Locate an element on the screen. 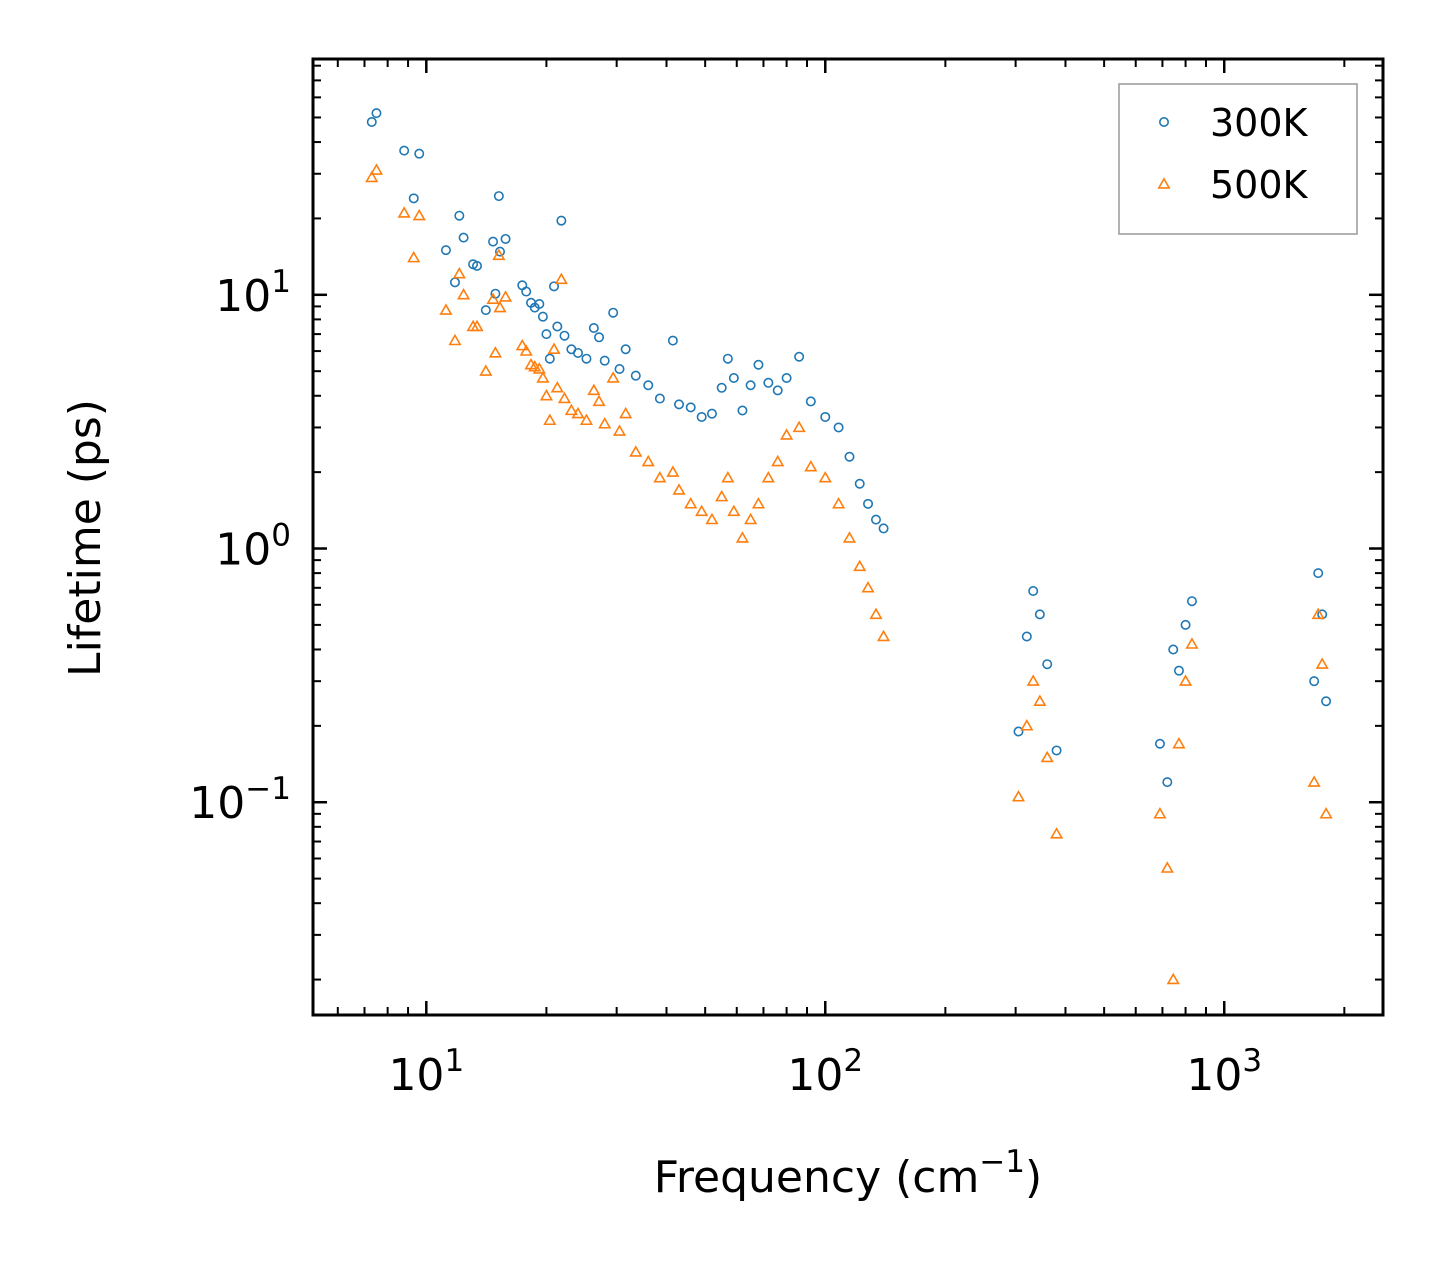 The width and height of the screenshot is (1442, 1265). legend-box is located at coordinates (1238, 159).